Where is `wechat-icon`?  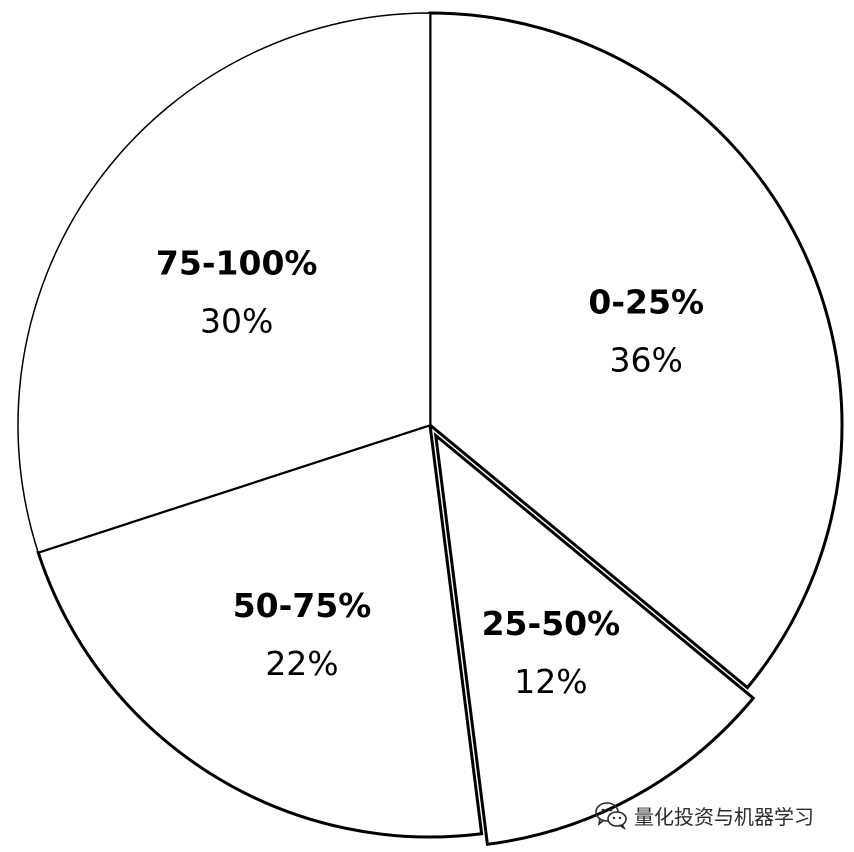 wechat-icon is located at coordinates (611, 816).